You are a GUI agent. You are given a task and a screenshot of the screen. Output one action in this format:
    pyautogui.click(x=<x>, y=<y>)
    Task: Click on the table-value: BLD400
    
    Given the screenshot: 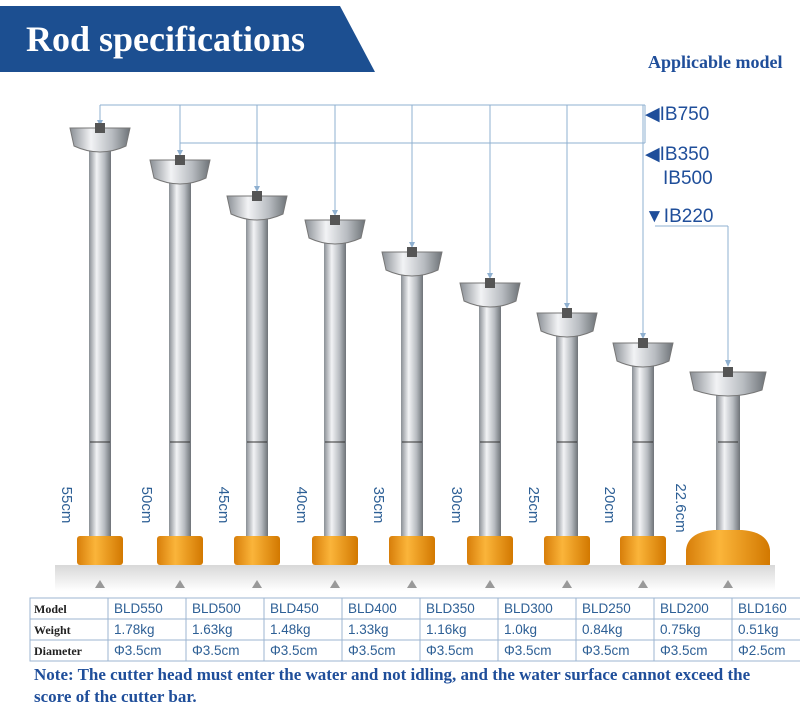 What is the action you would take?
    pyautogui.click(x=372, y=608)
    